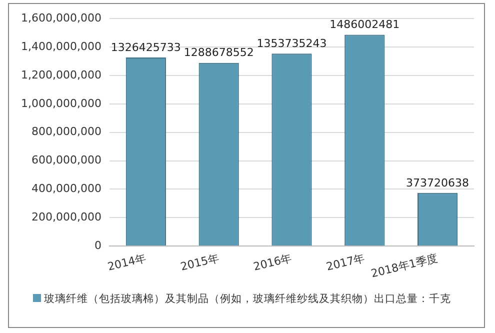  What do you see at coordinates (145, 47) in the screenshot?
I see `data-label: 1326425733` at bounding box center [145, 47].